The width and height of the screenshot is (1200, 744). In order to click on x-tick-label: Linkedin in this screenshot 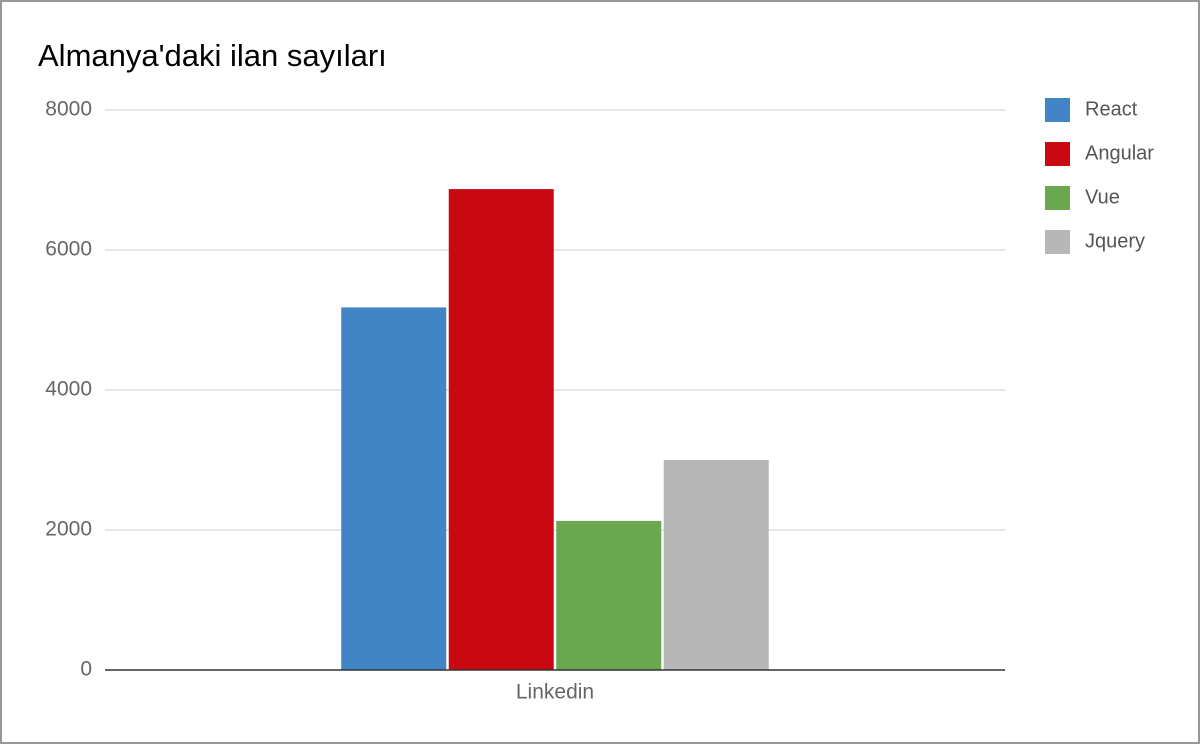, I will do `click(555, 692)`.